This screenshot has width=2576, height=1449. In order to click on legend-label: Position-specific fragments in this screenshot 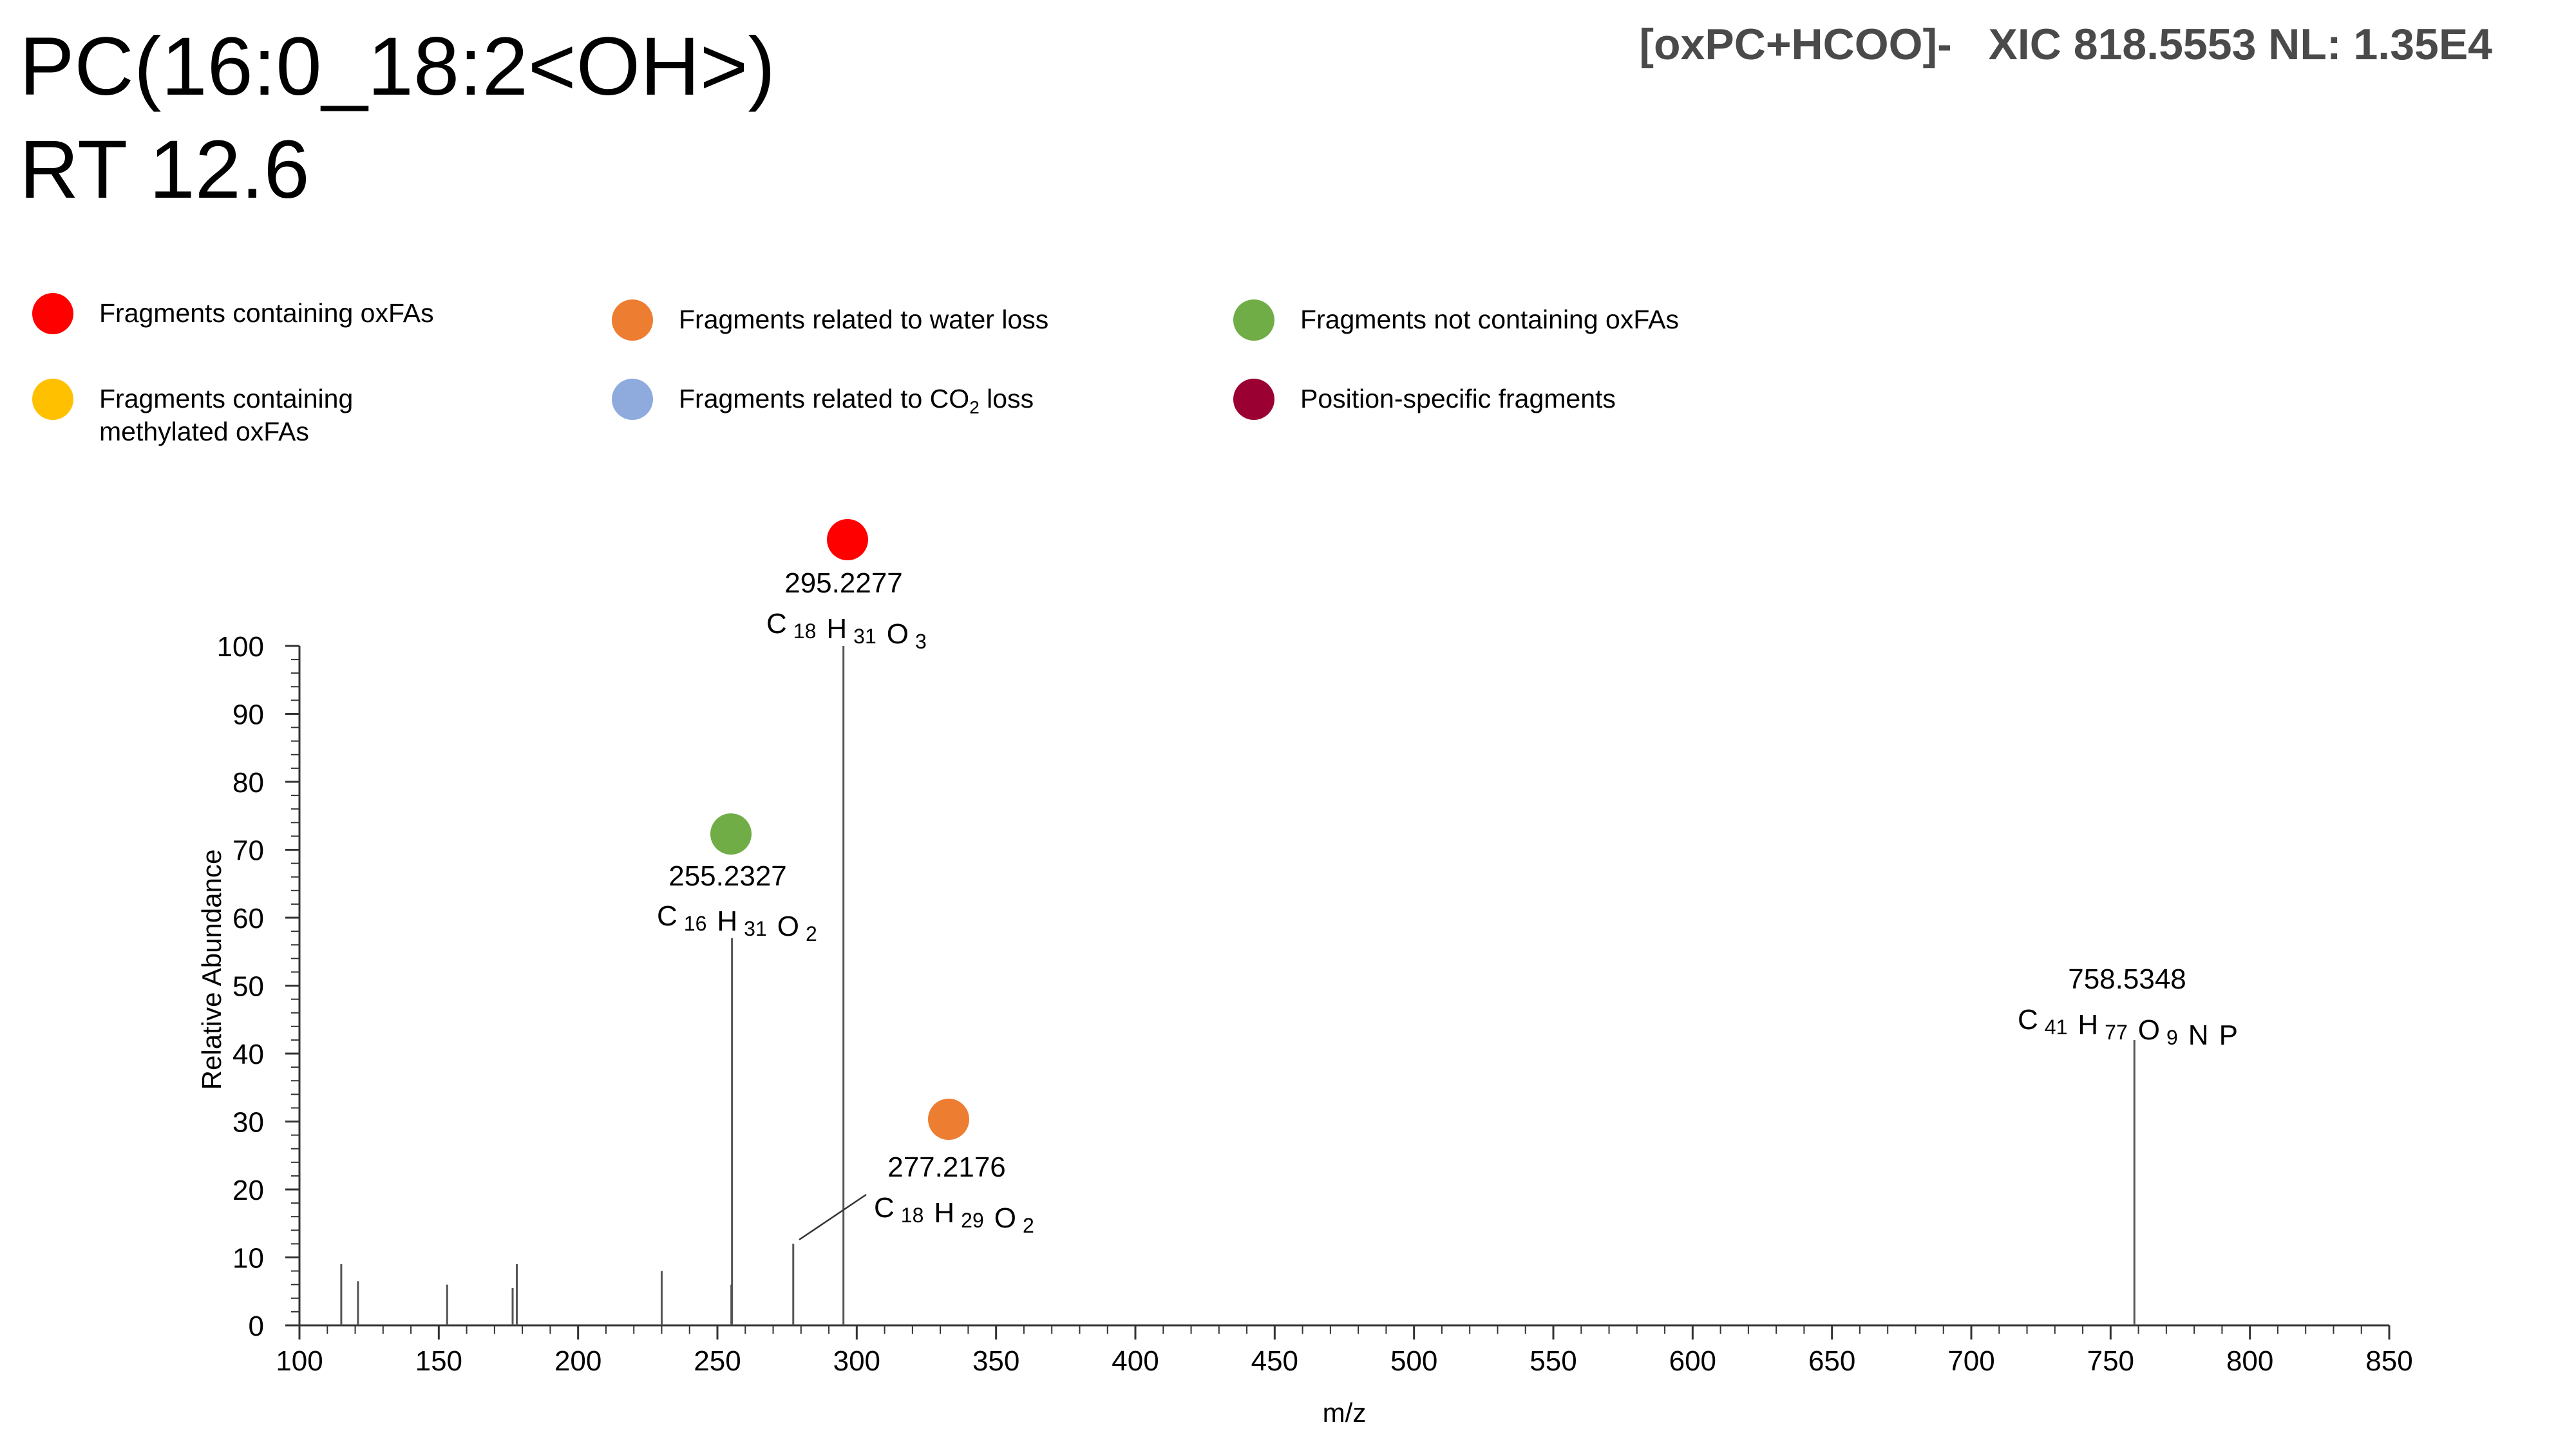, I will do `click(1458, 399)`.